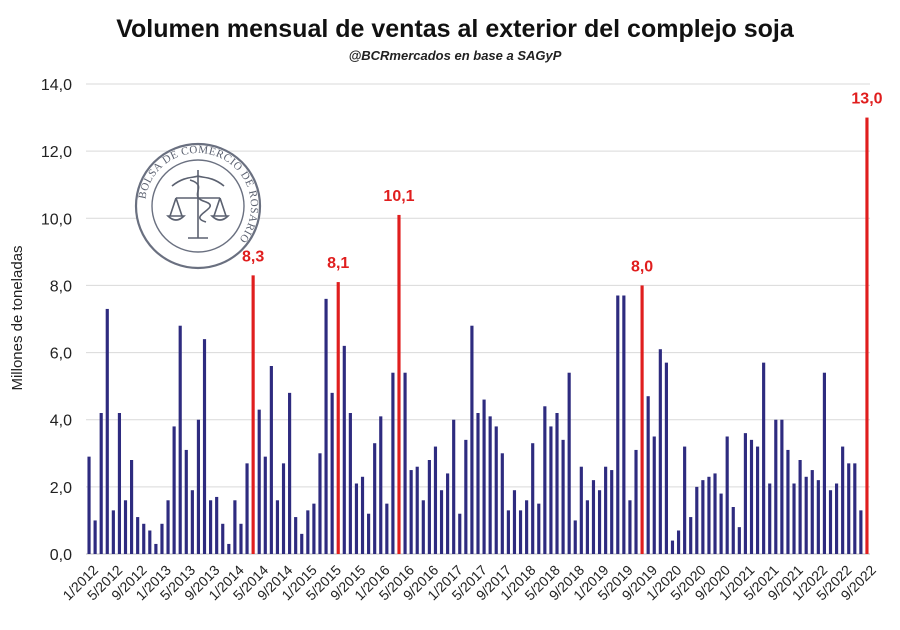  What do you see at coordinates (642, 266) in the screenshot?
I see `data-label: 8,0` at bounding box center [642, 266].